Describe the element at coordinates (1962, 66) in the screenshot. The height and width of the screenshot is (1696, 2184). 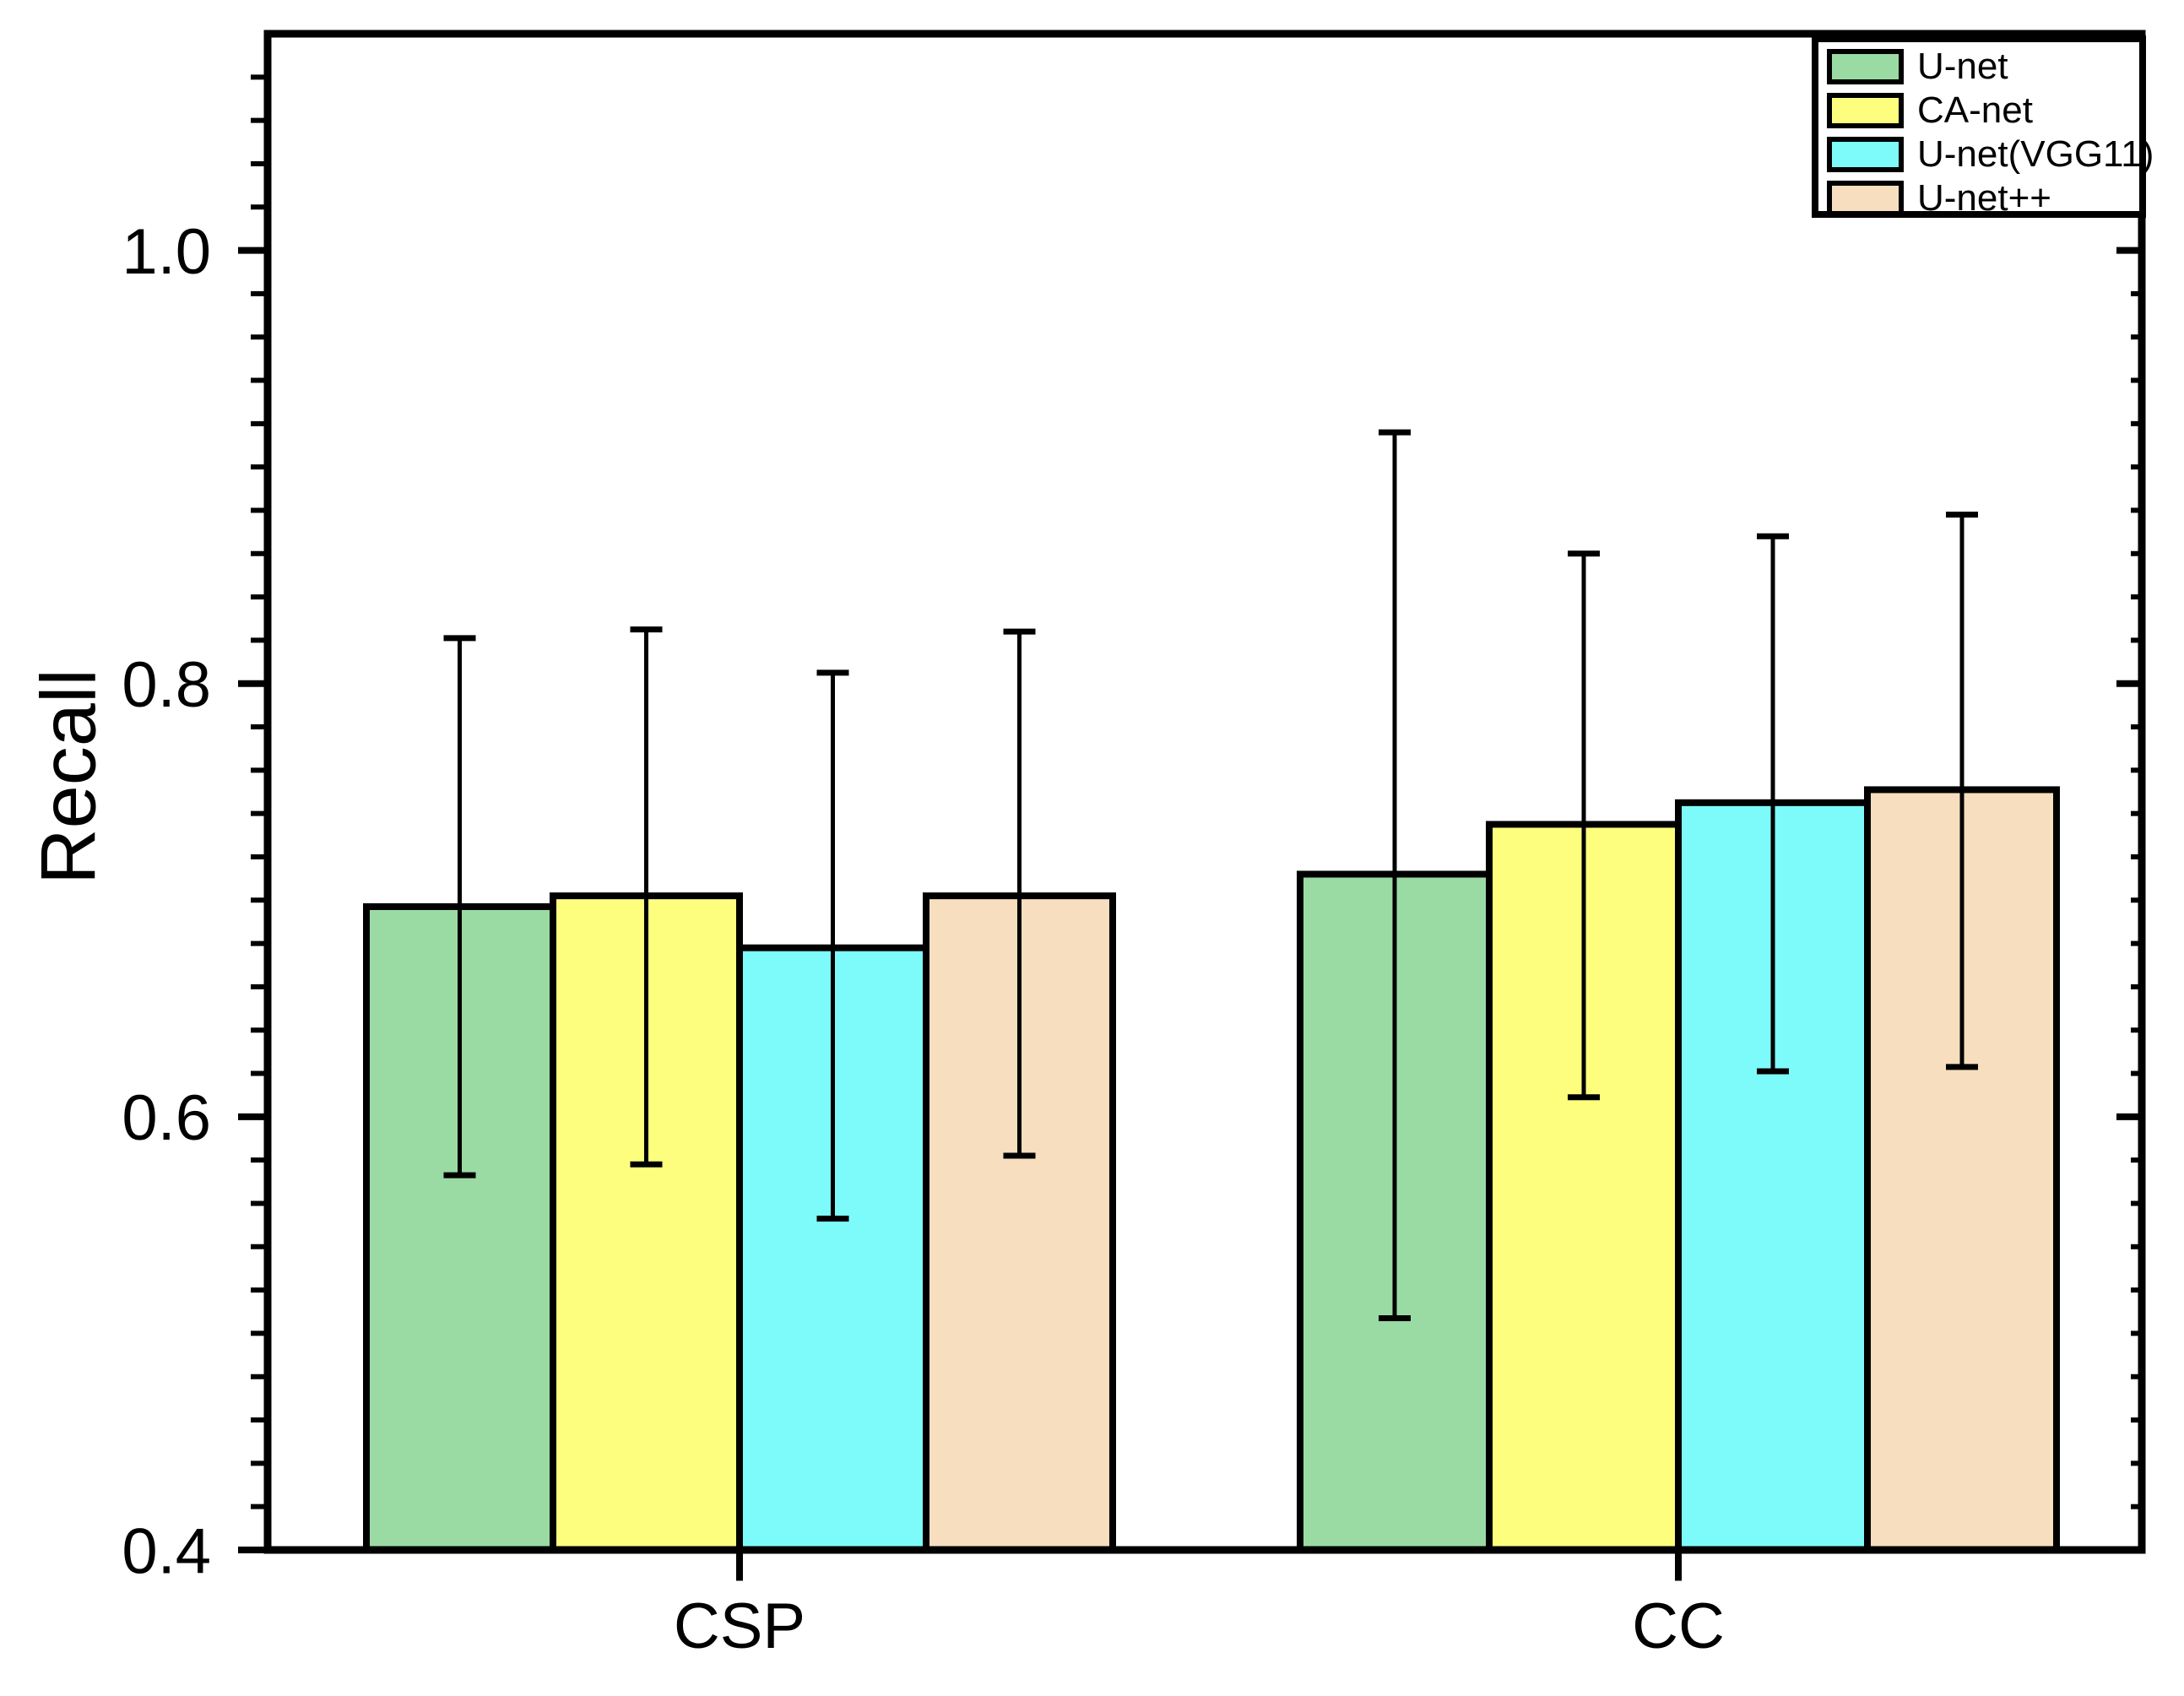
I see `legend-label: U-net` at that location.